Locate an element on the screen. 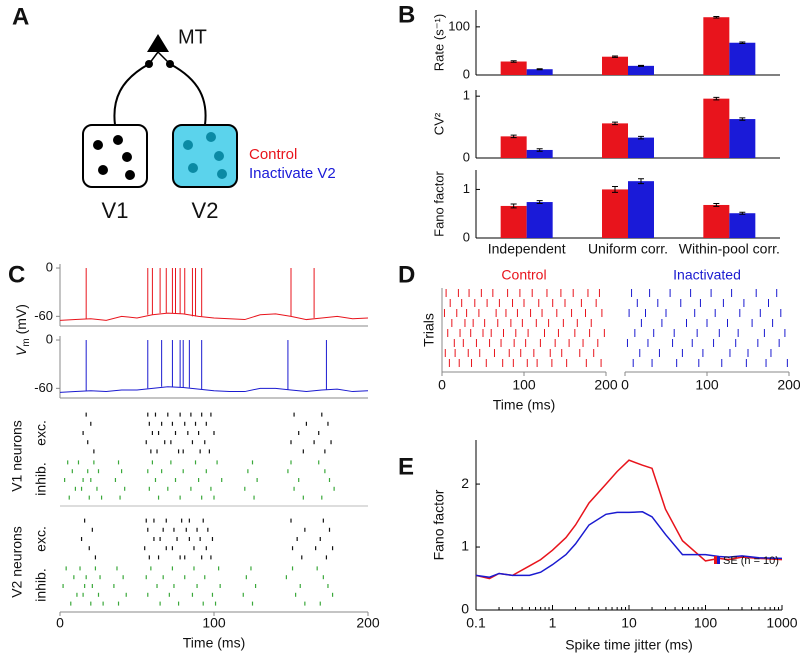  panel-title: Control is located at coordinates (523, 275).